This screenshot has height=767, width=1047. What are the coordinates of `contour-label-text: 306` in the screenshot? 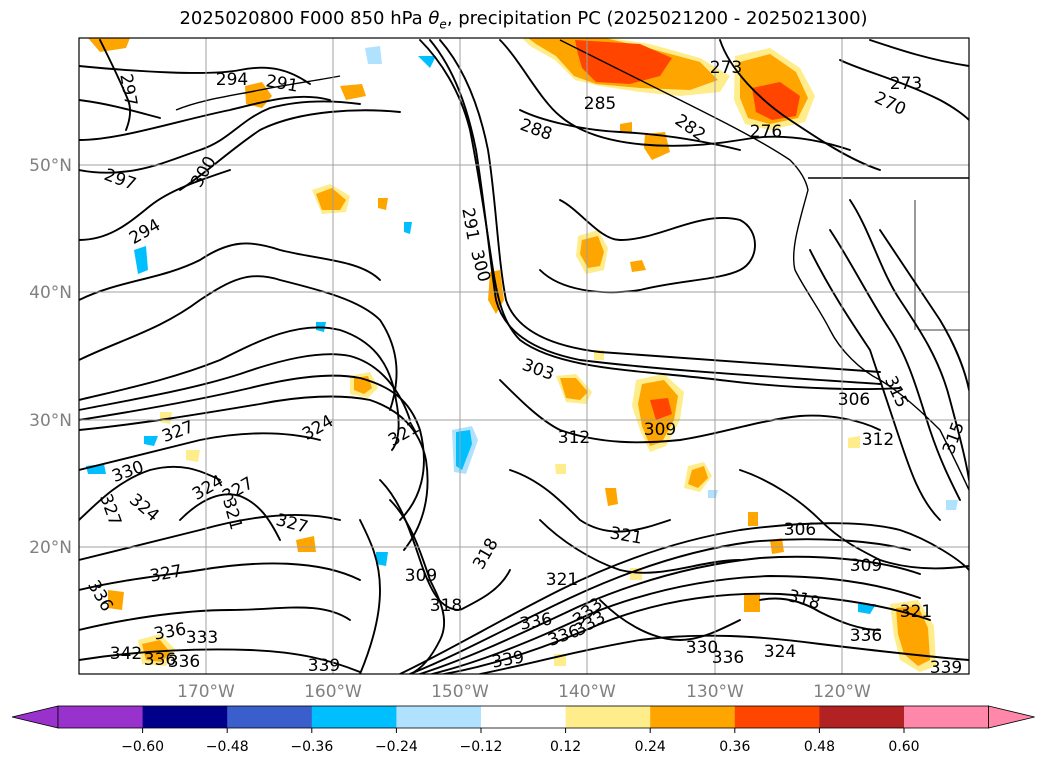 It's located at (800, 530).